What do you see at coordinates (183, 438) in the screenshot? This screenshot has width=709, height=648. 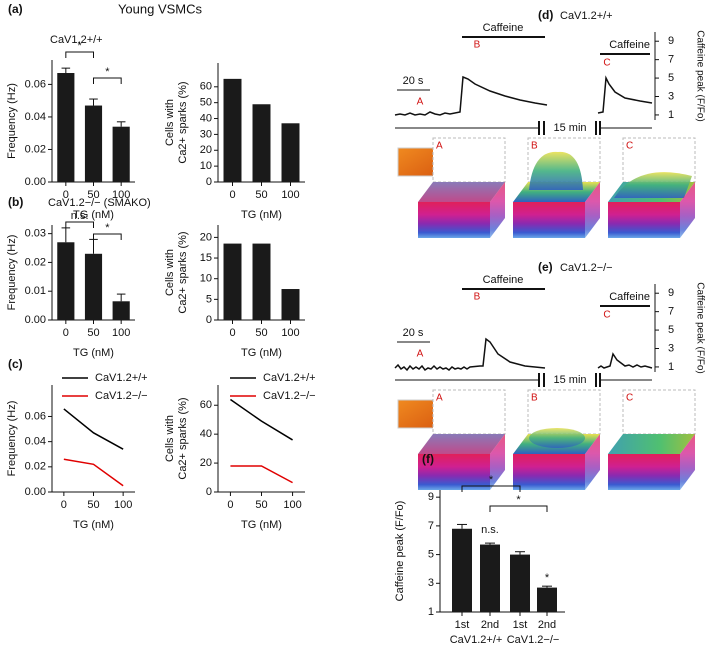 I see `y-axis-label: Ca2+ sparks (%)` at bounding box center [183, 438].